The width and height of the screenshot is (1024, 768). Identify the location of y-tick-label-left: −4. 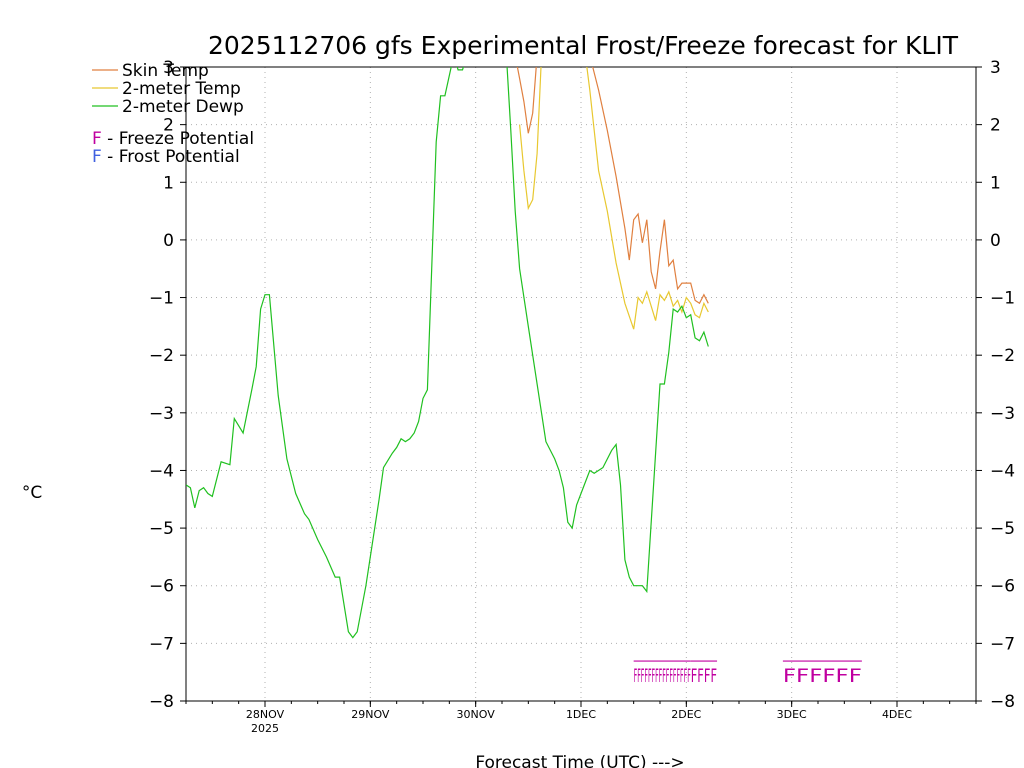
(161, 471).